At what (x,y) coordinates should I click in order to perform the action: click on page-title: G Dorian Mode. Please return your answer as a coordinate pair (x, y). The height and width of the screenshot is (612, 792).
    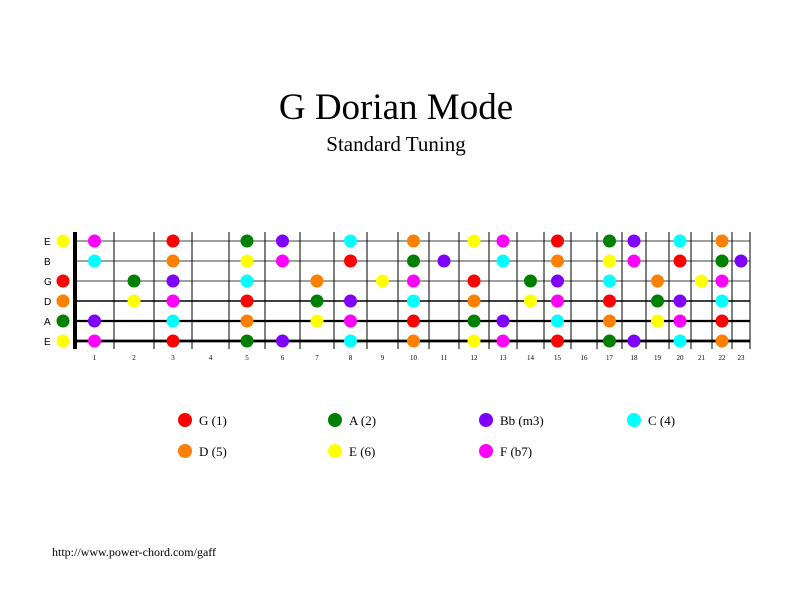
    Looking at the image, I should click on (396, 107).